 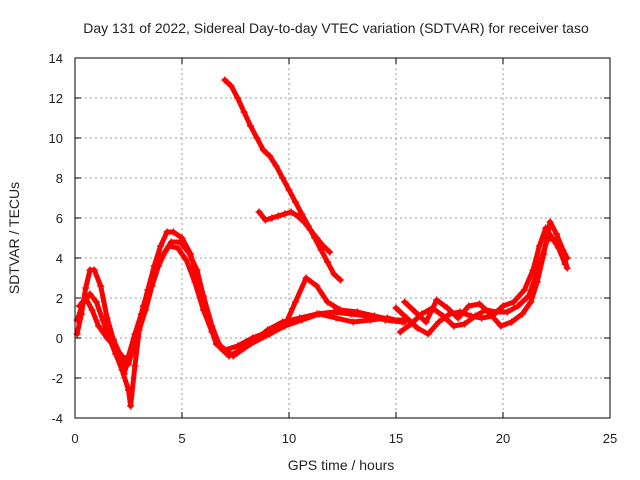 I want to click on x-tick-label: 5, so click(x=181, y=438).